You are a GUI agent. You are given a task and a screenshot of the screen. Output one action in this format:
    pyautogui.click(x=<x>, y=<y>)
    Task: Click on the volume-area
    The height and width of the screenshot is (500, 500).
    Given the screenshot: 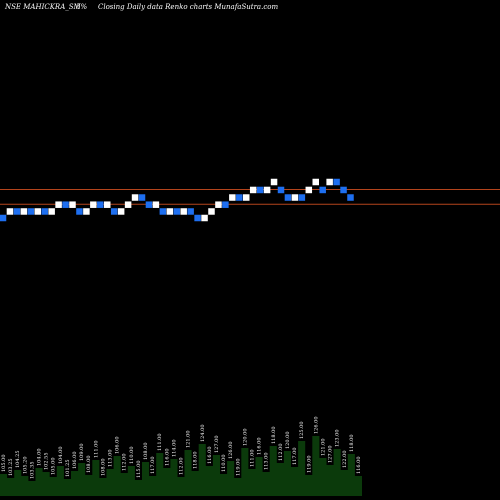 What is the action you would take?
    pyautogui.click(x=181, y=466)
    